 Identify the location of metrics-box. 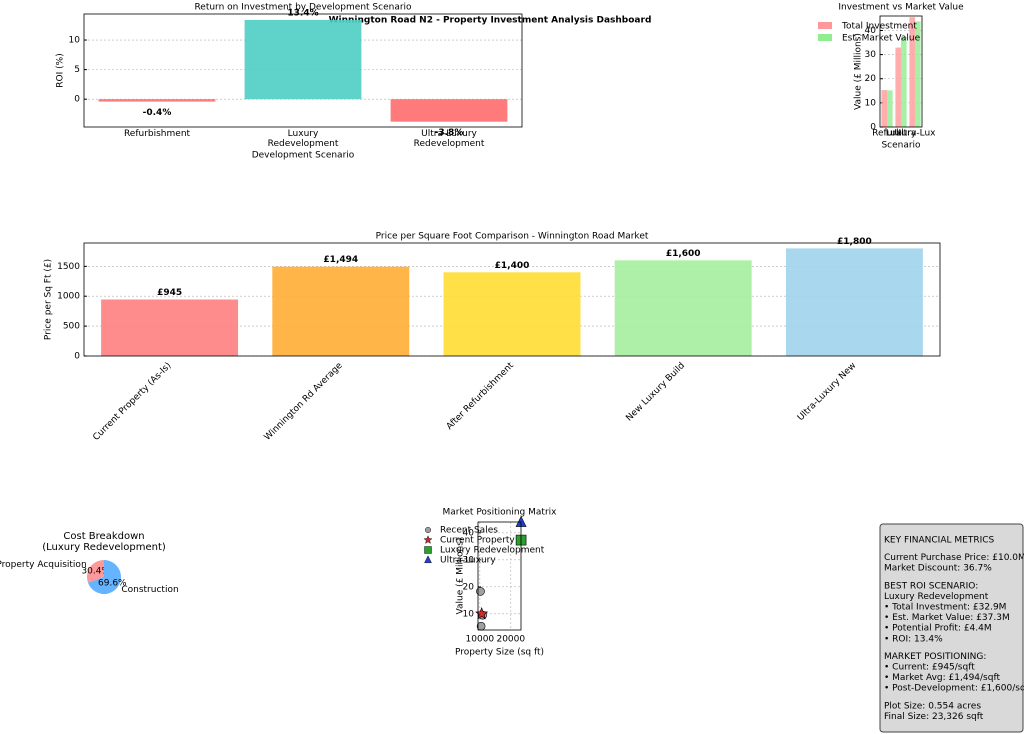
(951, 628).